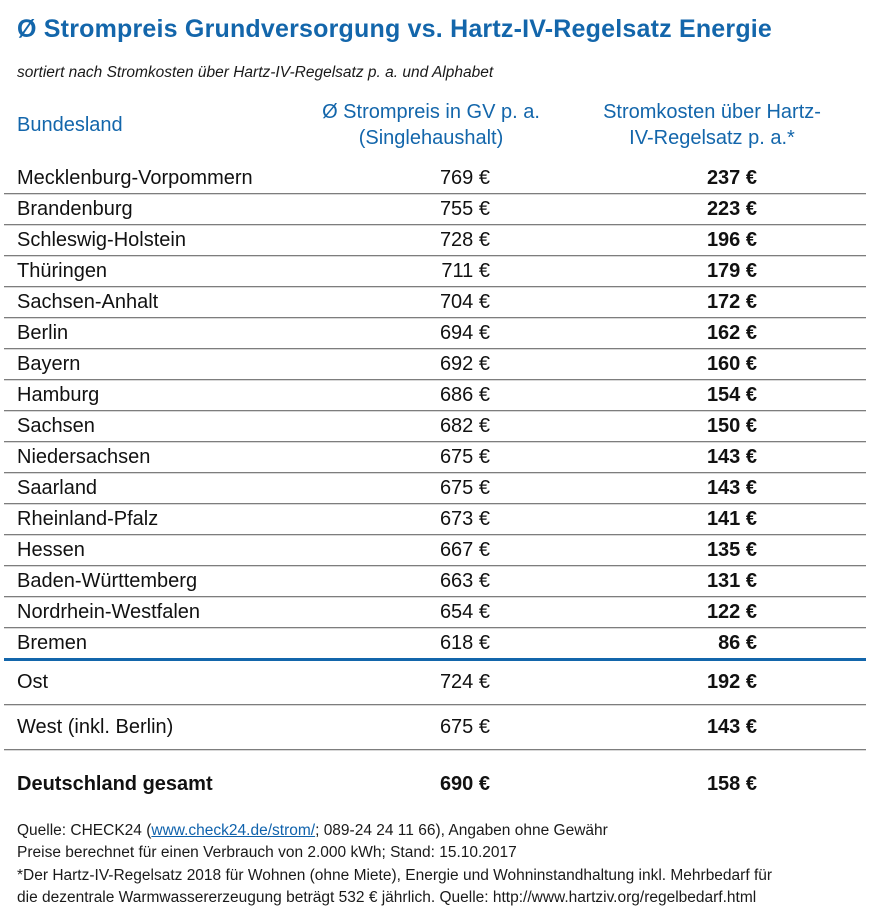 This screenshot has height=910, width=870. Describe the element at coordinates (737, 643) in the screenshot. I see `overcost-value: 86 €` at that location.